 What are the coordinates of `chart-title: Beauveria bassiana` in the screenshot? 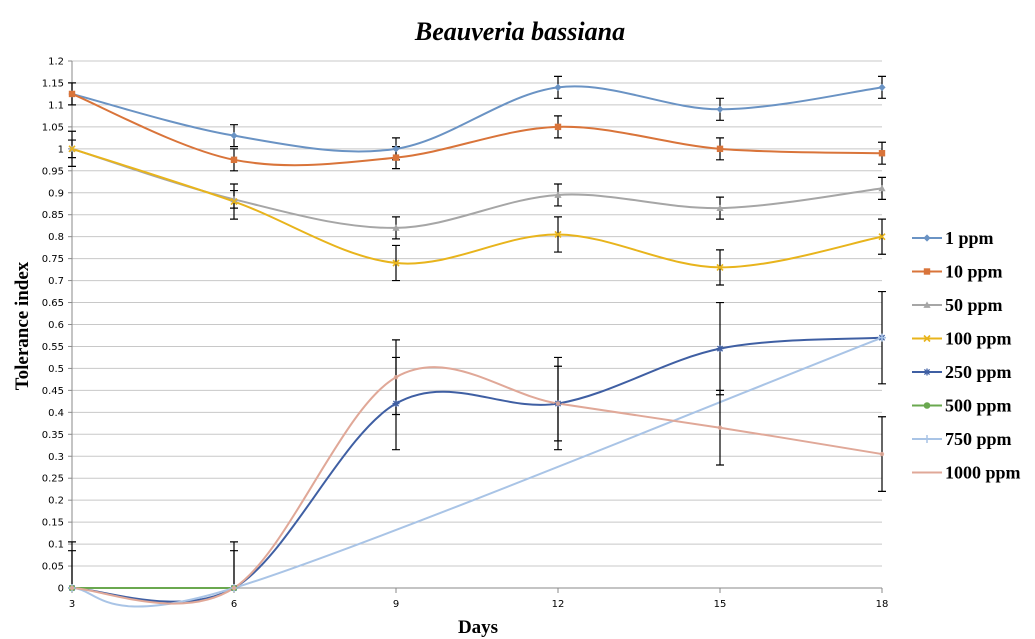 It's located at (519, 31).